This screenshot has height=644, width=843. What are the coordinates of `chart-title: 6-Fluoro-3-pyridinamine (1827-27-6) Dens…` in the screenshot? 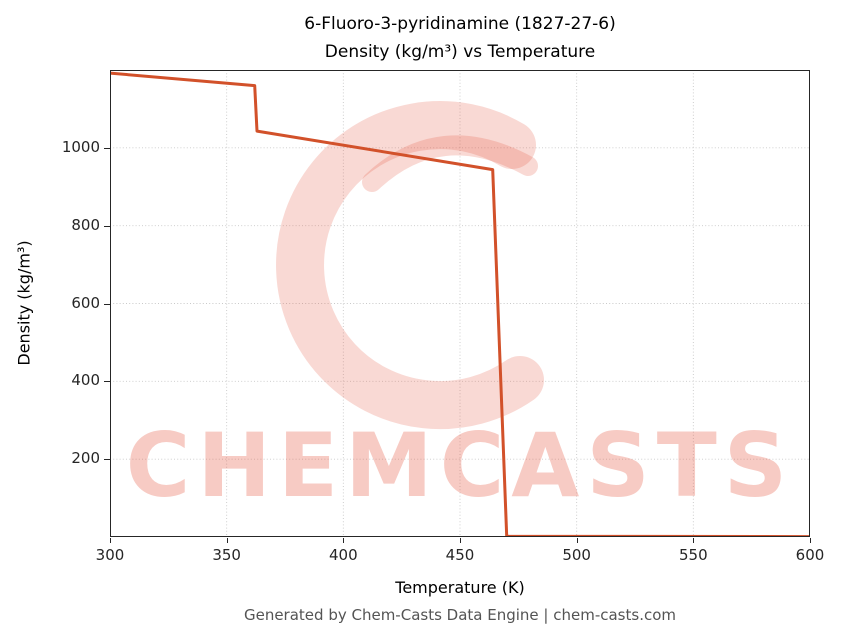 It's located at (460, 38).